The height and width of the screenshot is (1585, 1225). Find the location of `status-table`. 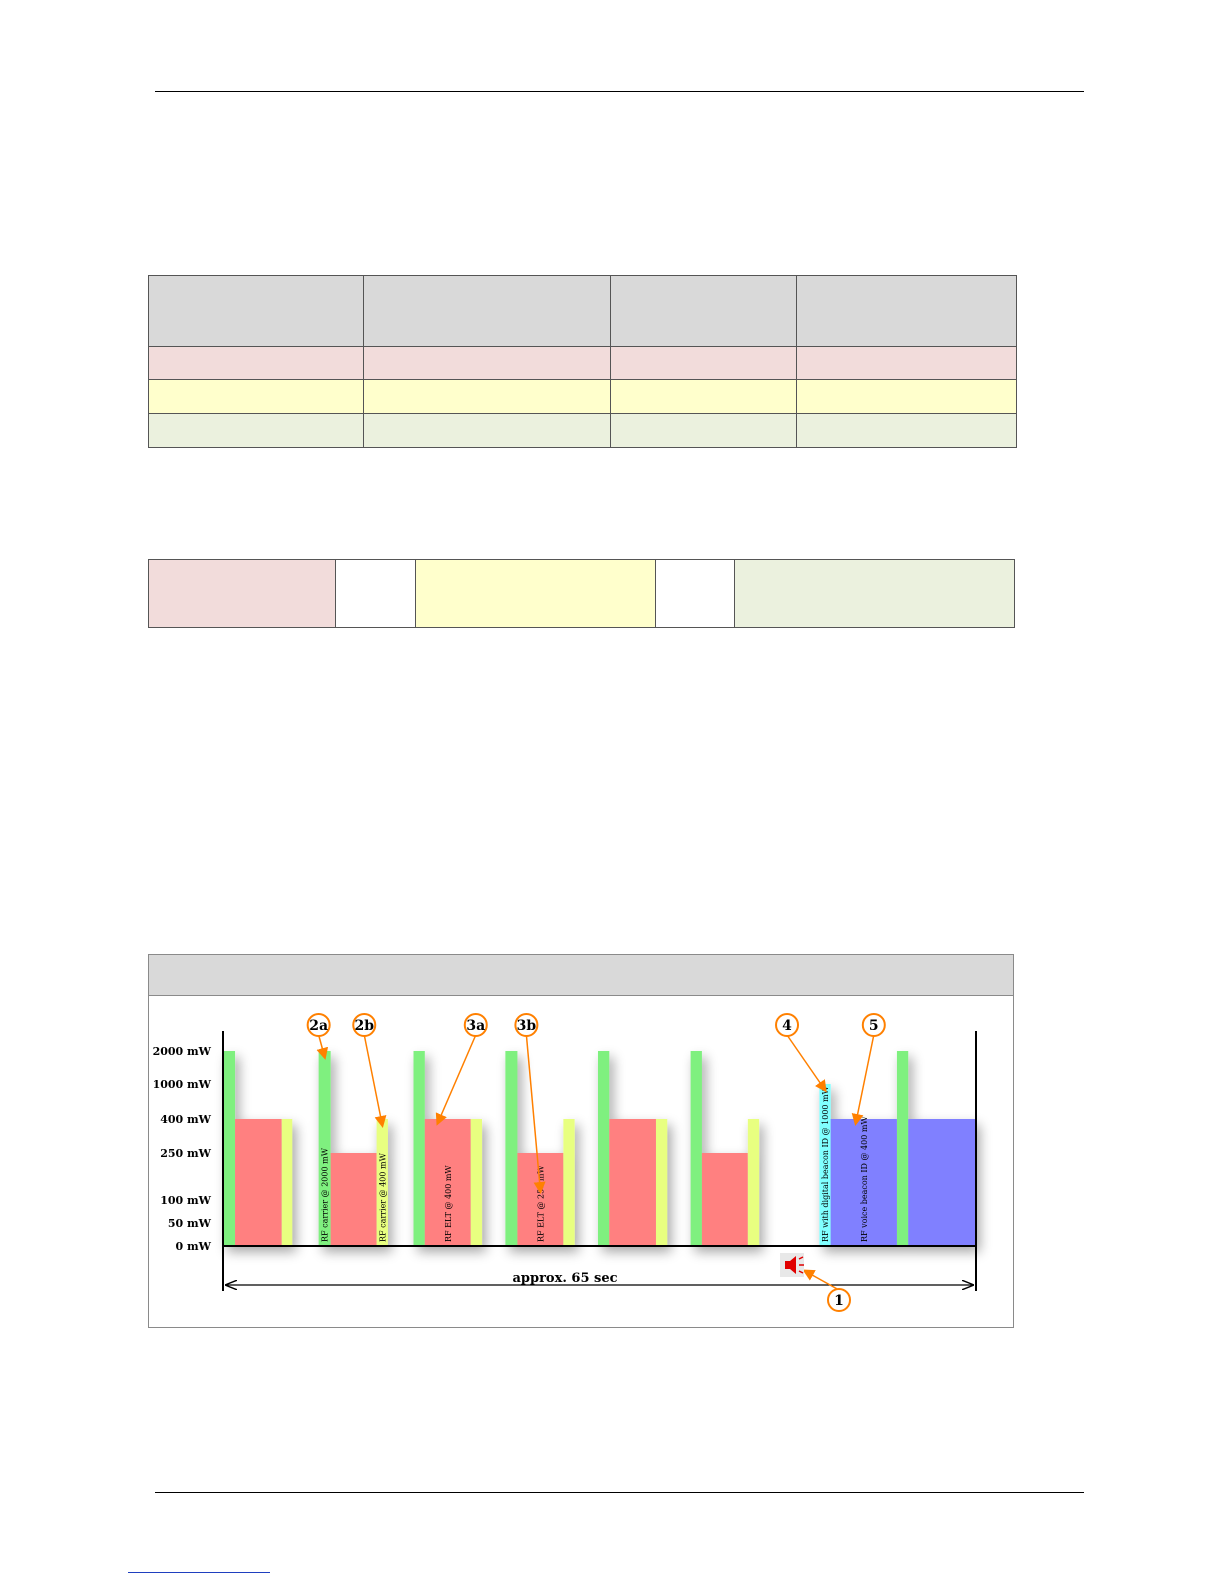

status-table is located at coordinates (582, 361).